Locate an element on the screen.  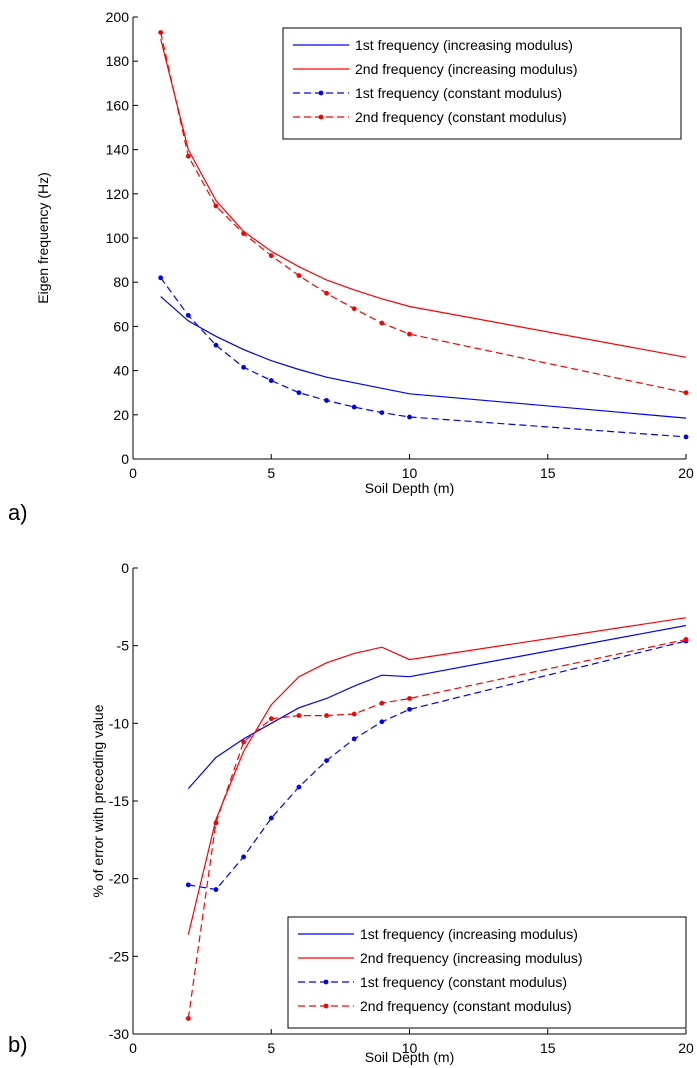
y-tick-label: 160 is located at coordinates (118, 105).